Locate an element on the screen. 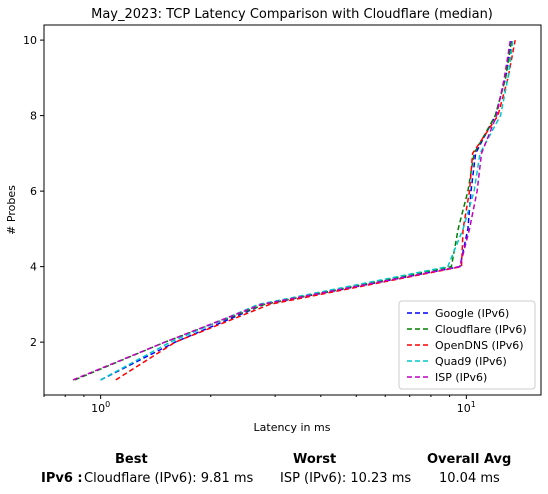 Image resolution: width=548 pixels, height=494 pixels. ipv6-row-label: IPv6 : is located at coordinates (62, 478).